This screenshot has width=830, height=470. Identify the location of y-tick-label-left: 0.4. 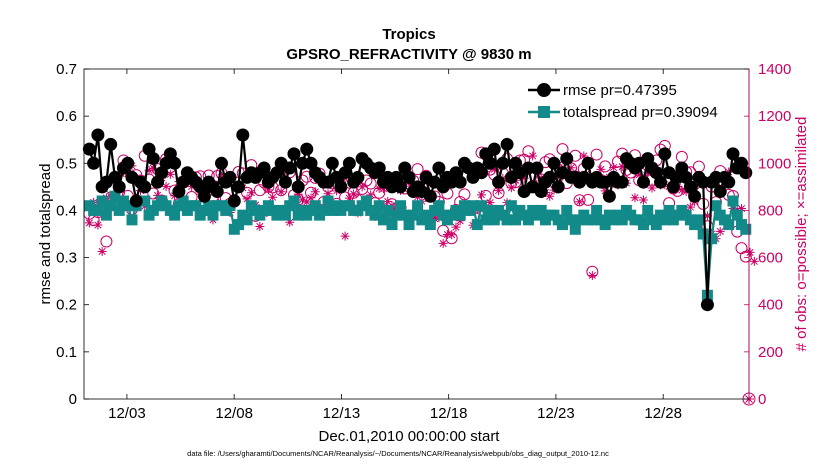
(66, 210).